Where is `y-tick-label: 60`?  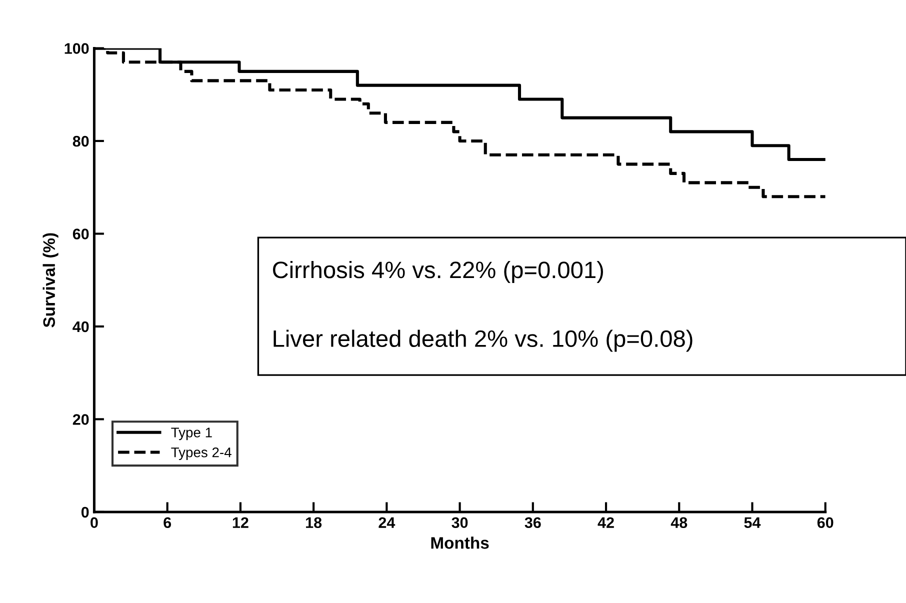 y-tick-label: 60 is located at coordinates (80, 234).